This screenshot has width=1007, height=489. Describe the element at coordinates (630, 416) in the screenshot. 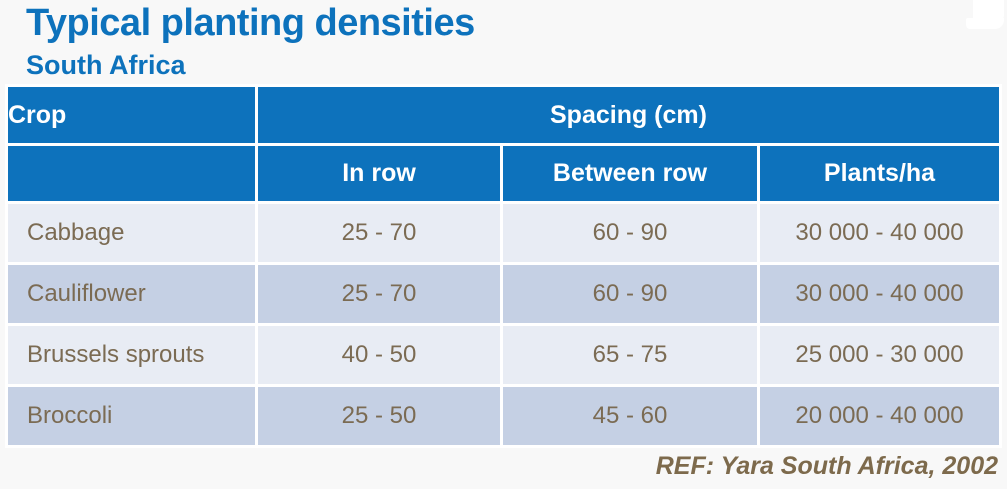

I see `between-row-value: 45 - 60` at that location.